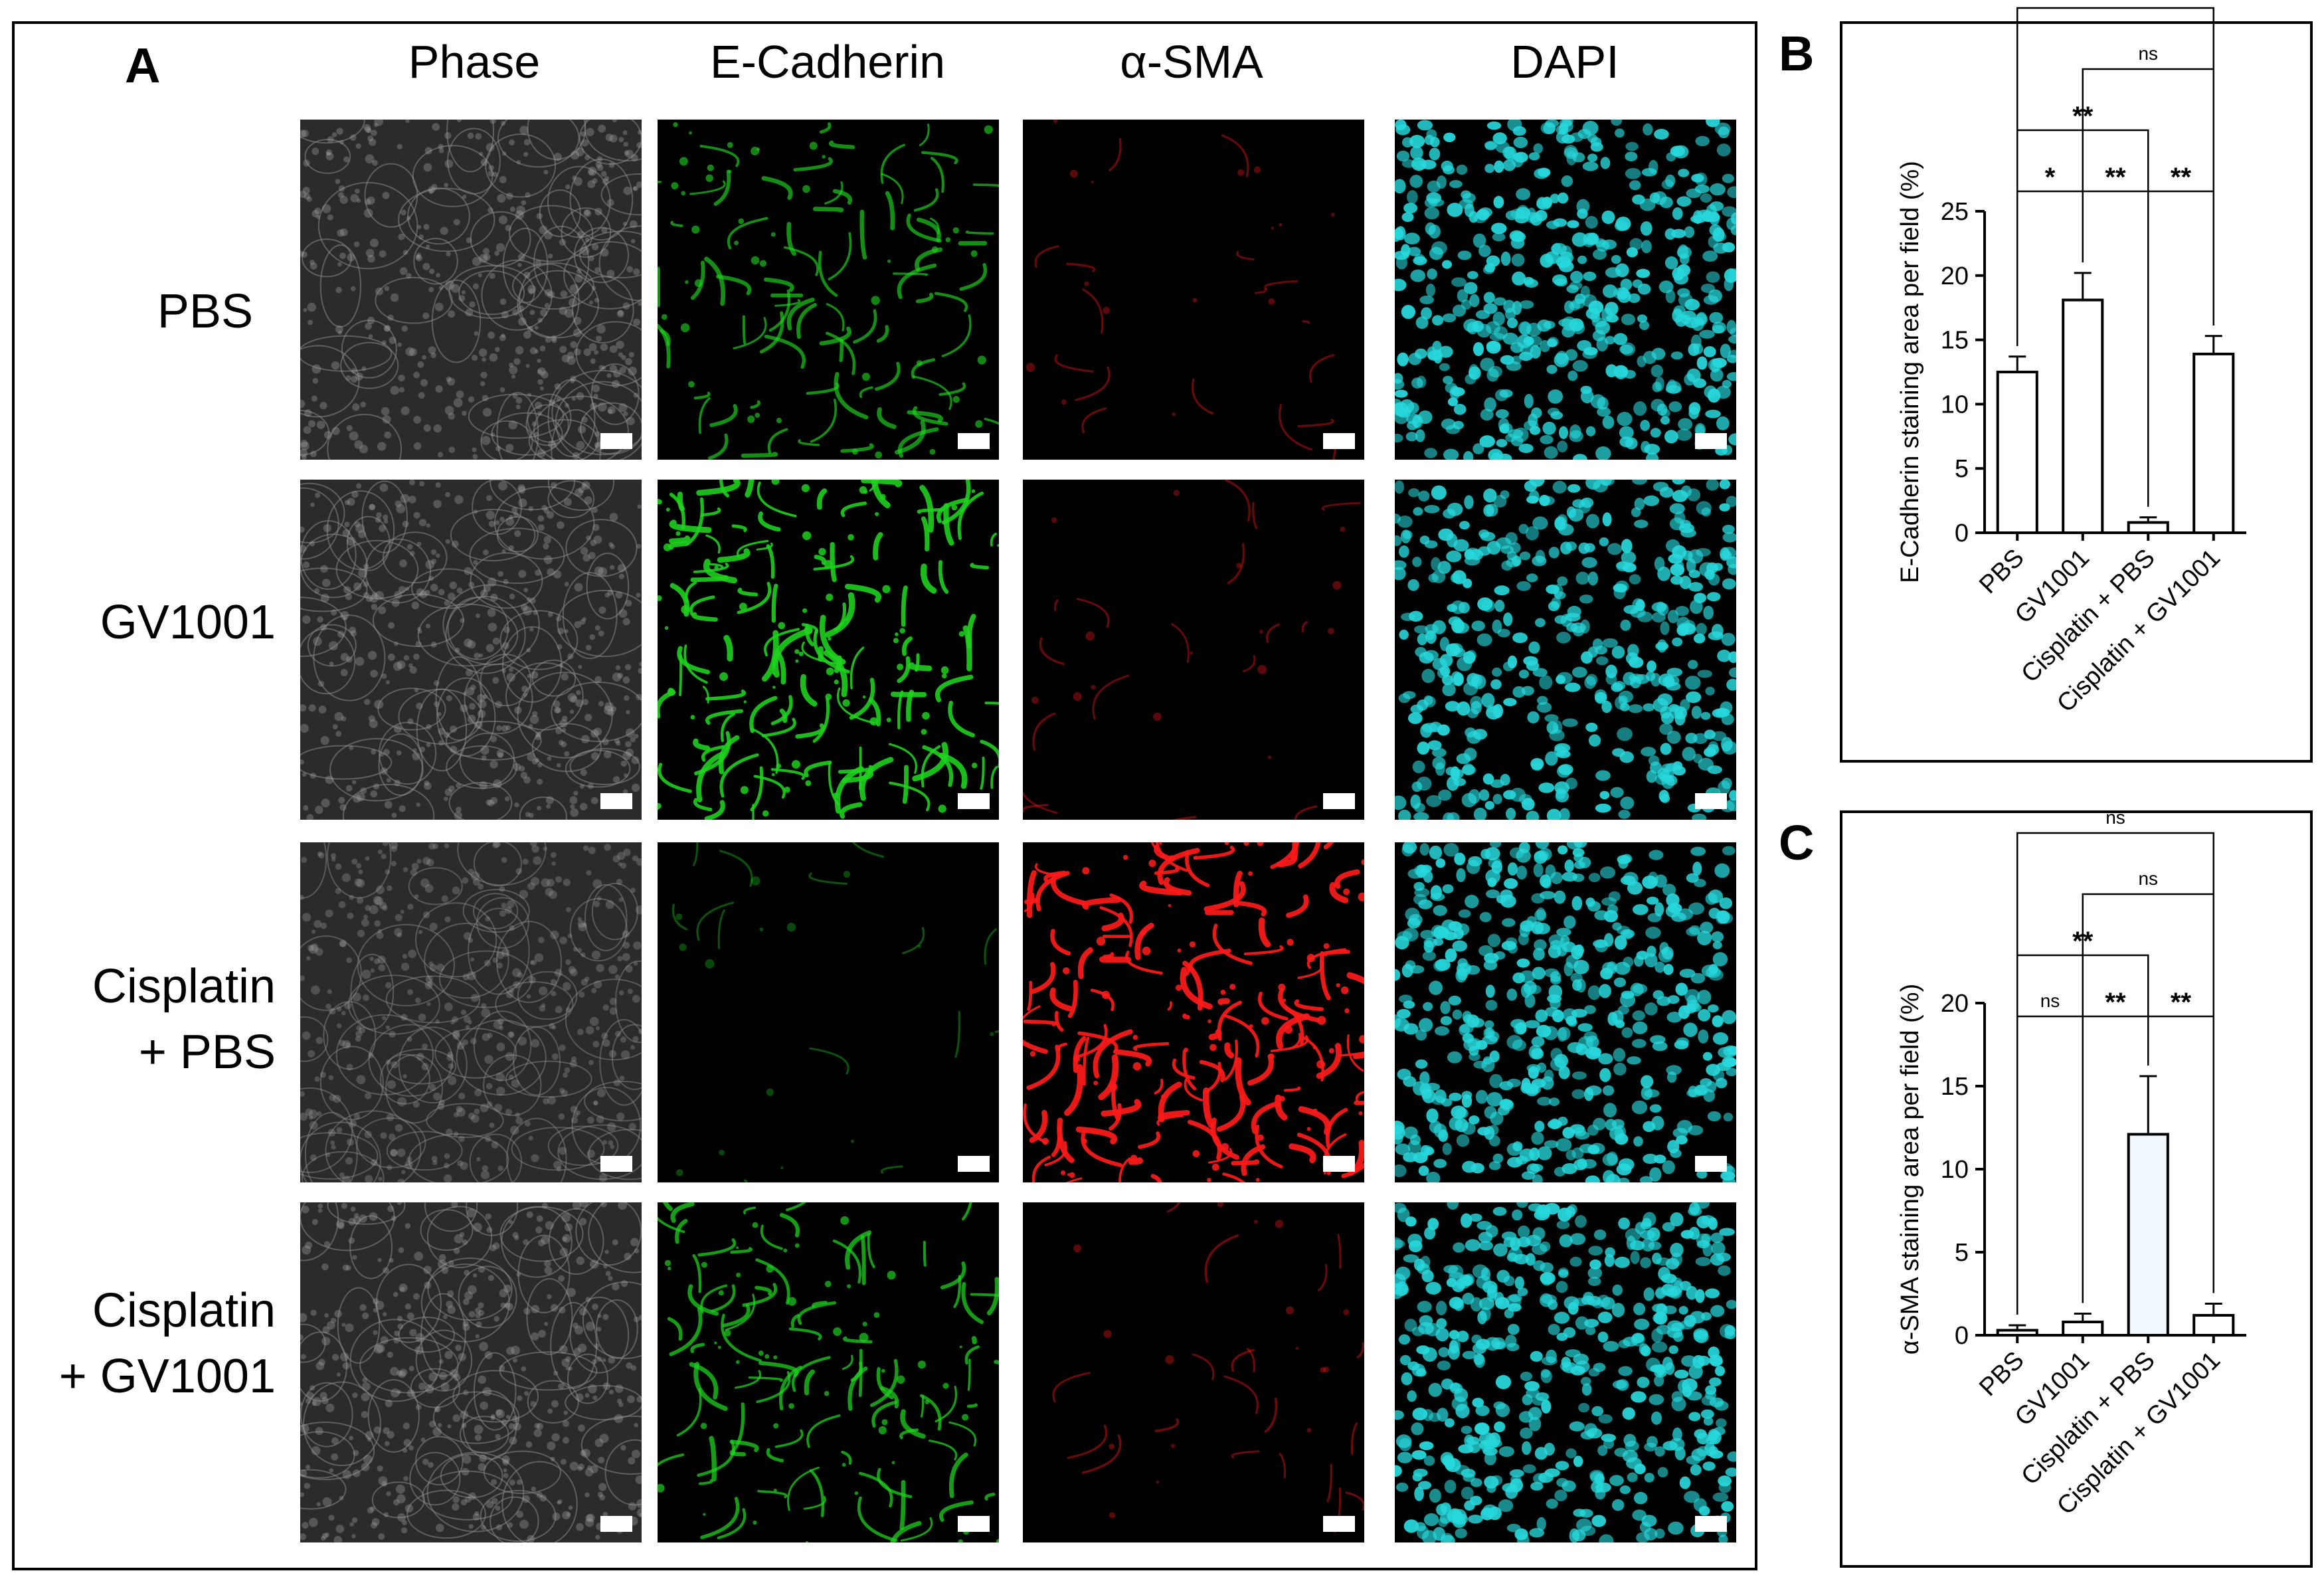  I want to click on significance-label: *, so click(2050, 177).